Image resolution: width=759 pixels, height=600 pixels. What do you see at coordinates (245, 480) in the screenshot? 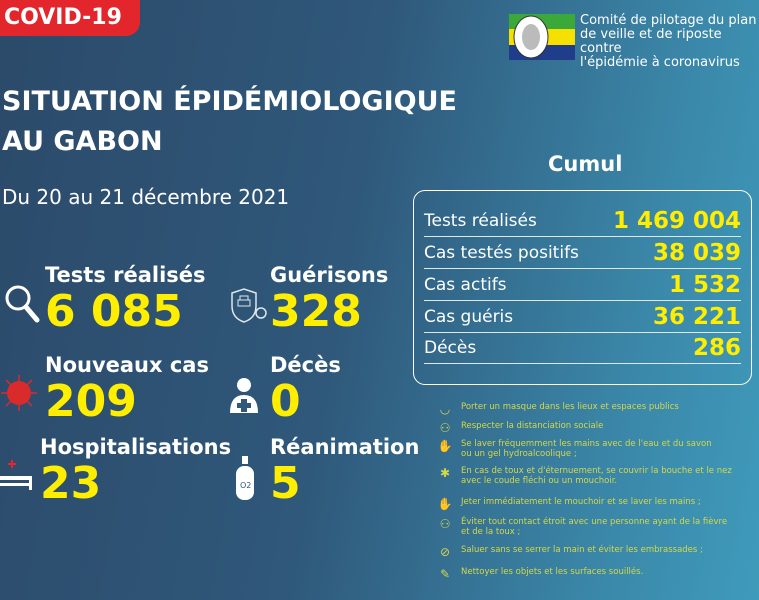
I see `oxygen-tank-icon: O2` at bounding box center [245, 480].